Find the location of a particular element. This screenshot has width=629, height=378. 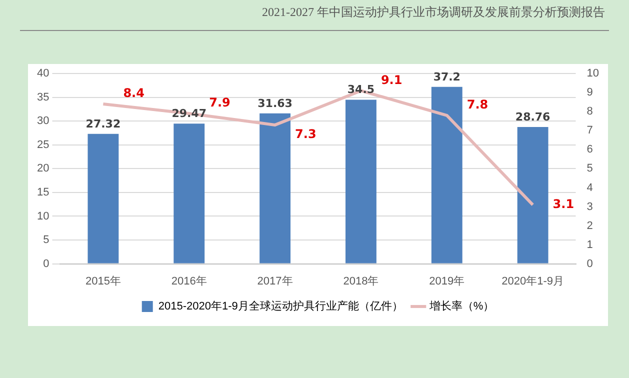

y-tick-label: 15 is located at coordinates (43, 192).